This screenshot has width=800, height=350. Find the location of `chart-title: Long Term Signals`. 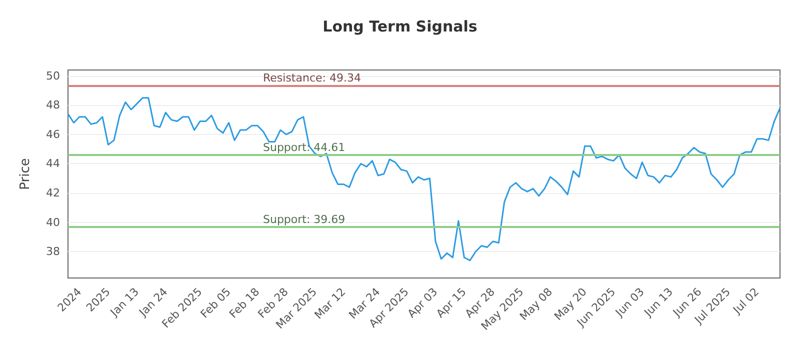

chart-title: Long Term Signals is located at coordinates (400, 27).